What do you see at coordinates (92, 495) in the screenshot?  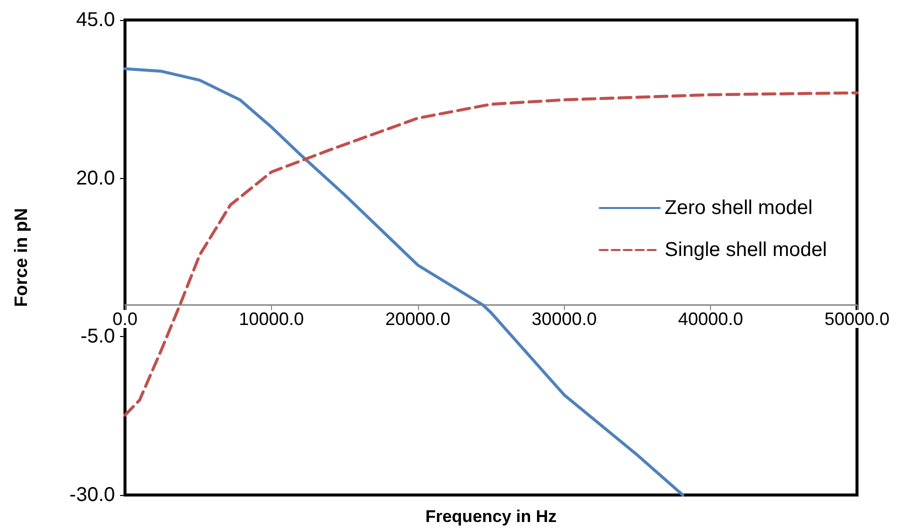 I see `y-tick-label: -30.0` at bounding box center [92, 495].